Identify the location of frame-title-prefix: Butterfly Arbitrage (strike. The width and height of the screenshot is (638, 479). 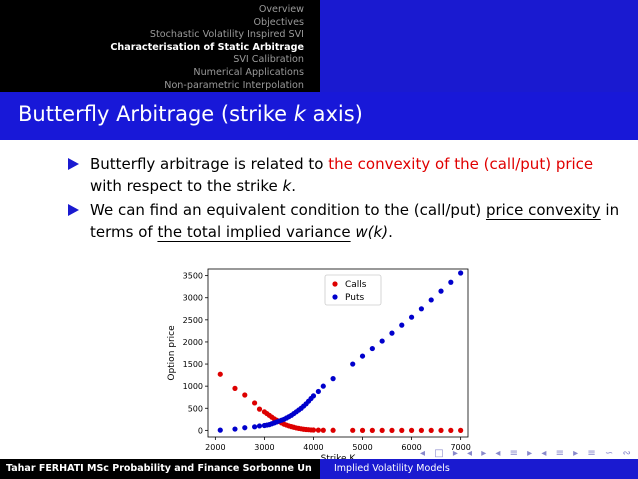
(156, 114).